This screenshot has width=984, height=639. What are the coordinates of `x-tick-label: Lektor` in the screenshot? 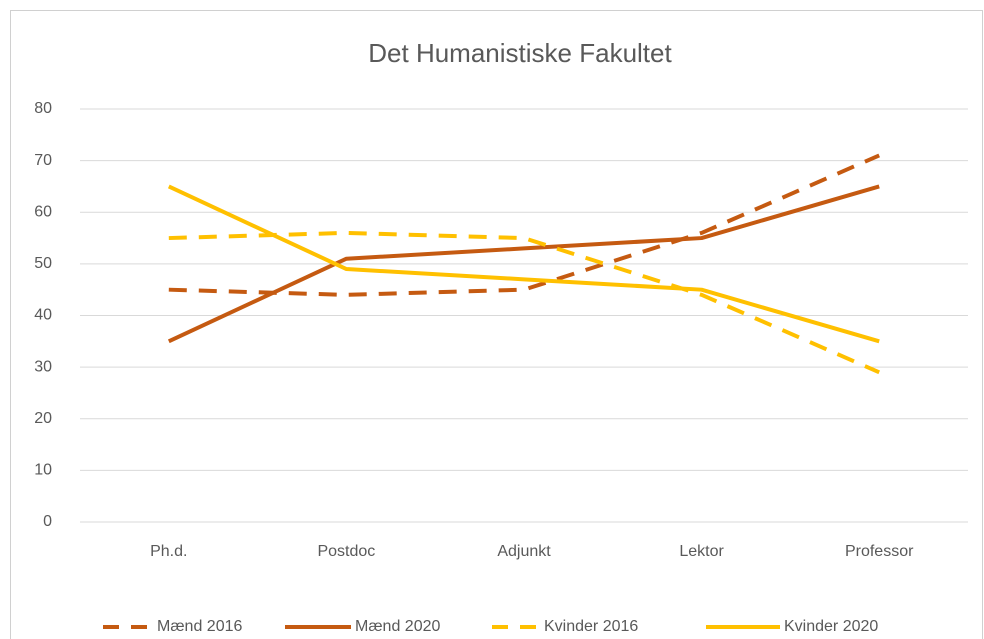 It's located at (701, 551).